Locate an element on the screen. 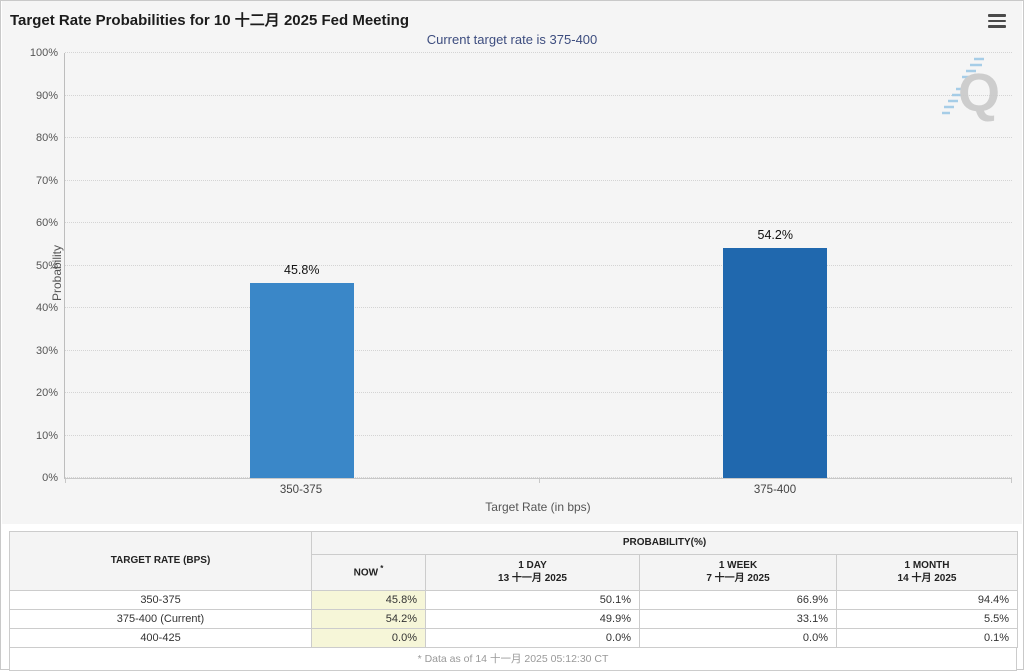 The width and height of the screenshot is (1024, 671). y-tick-label: 60% is located at coordinates (46, 223).